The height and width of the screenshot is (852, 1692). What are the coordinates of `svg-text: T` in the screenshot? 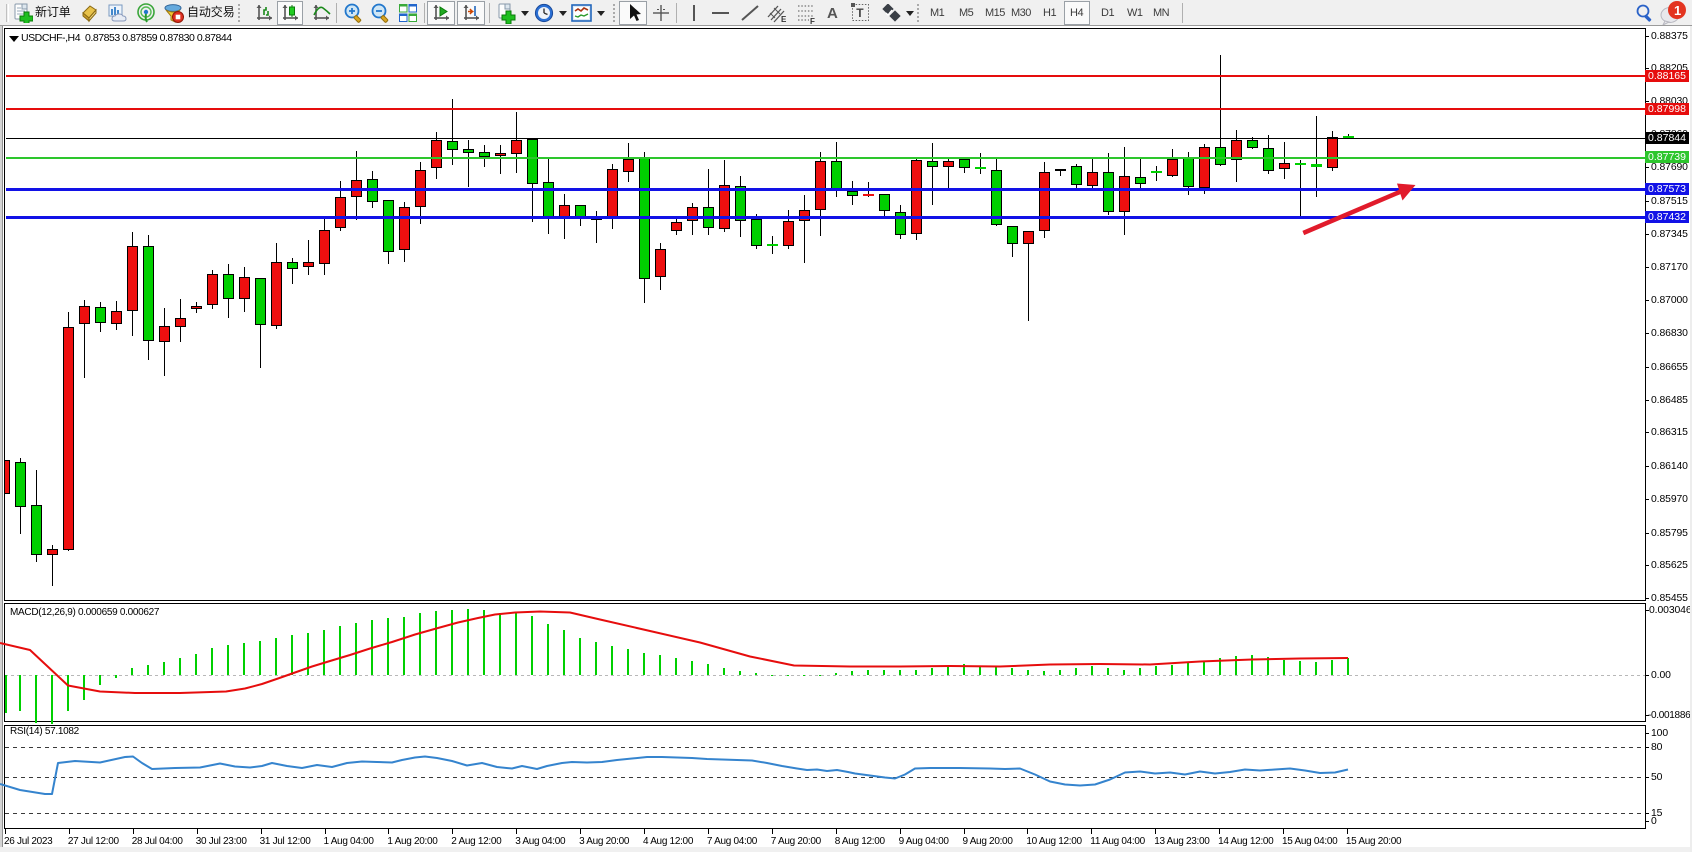 It's located at (860, 13).